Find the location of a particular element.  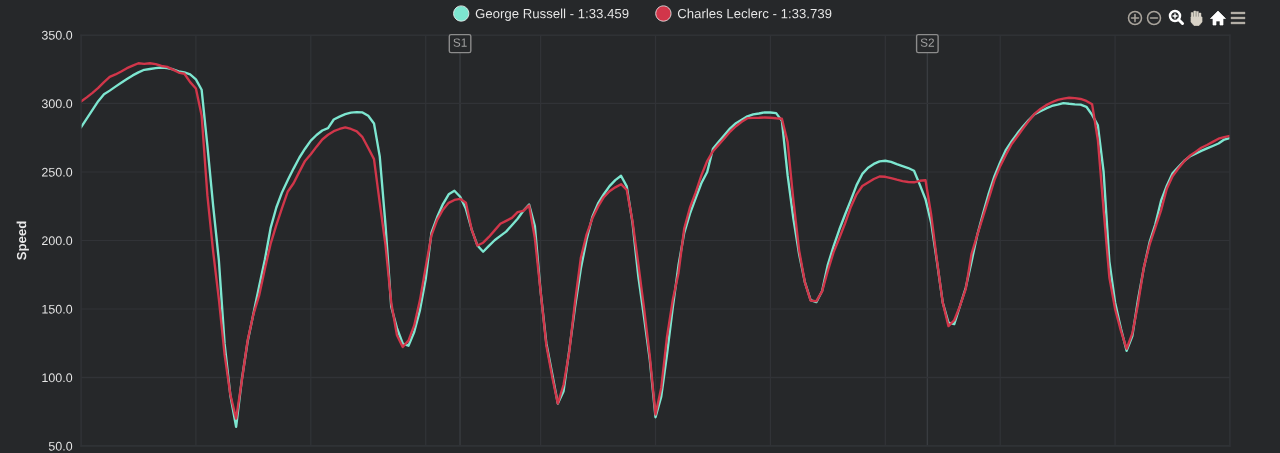

y-tick-label: 250.0 is located at coordinates (57, 172).